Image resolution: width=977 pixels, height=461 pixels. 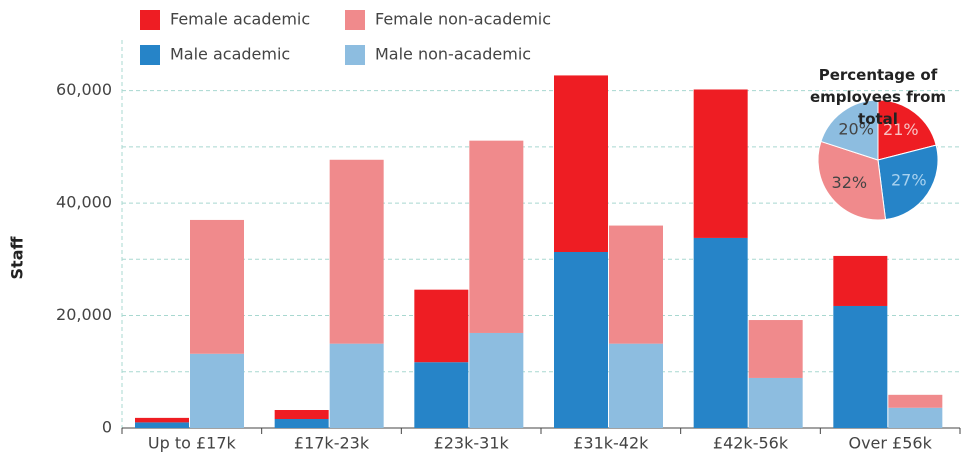 What do you see at coordinates (751, 443) in the screenshot?
I see `x-tick-label: £42k-56k` at bounding box center [751, 443].